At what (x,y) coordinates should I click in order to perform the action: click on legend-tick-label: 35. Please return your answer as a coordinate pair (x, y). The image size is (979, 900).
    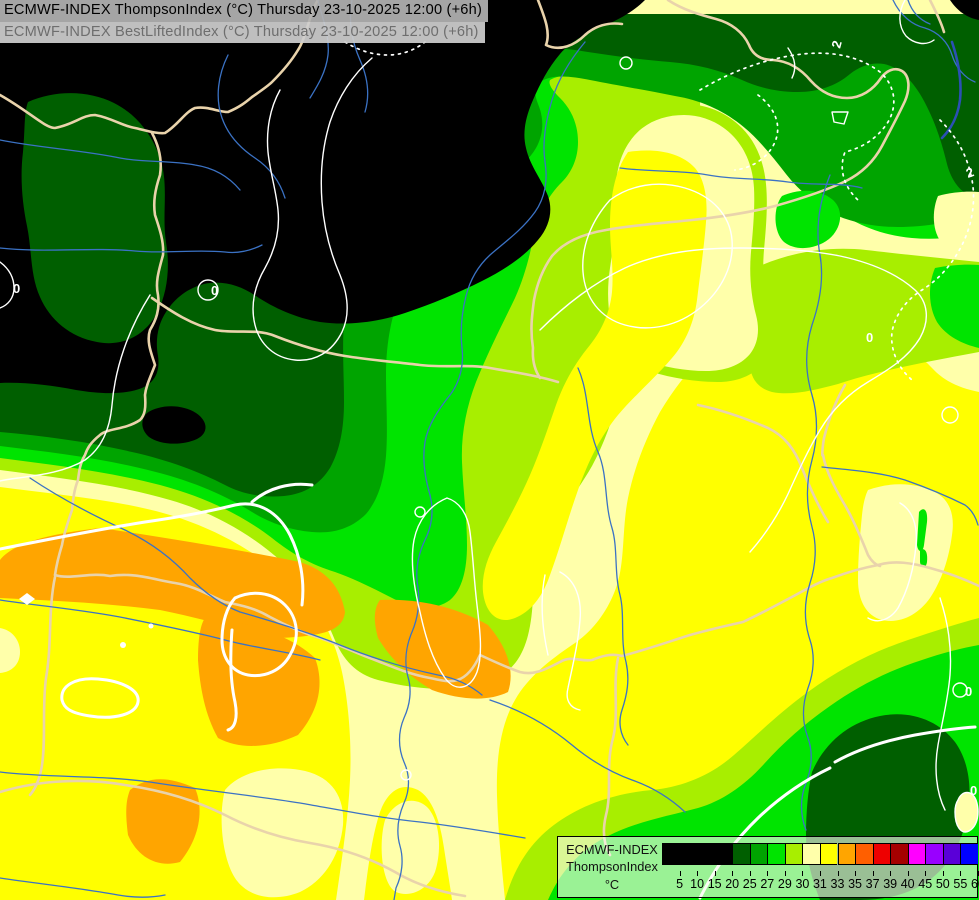
    Looking at the image, I should click on (855, 884).